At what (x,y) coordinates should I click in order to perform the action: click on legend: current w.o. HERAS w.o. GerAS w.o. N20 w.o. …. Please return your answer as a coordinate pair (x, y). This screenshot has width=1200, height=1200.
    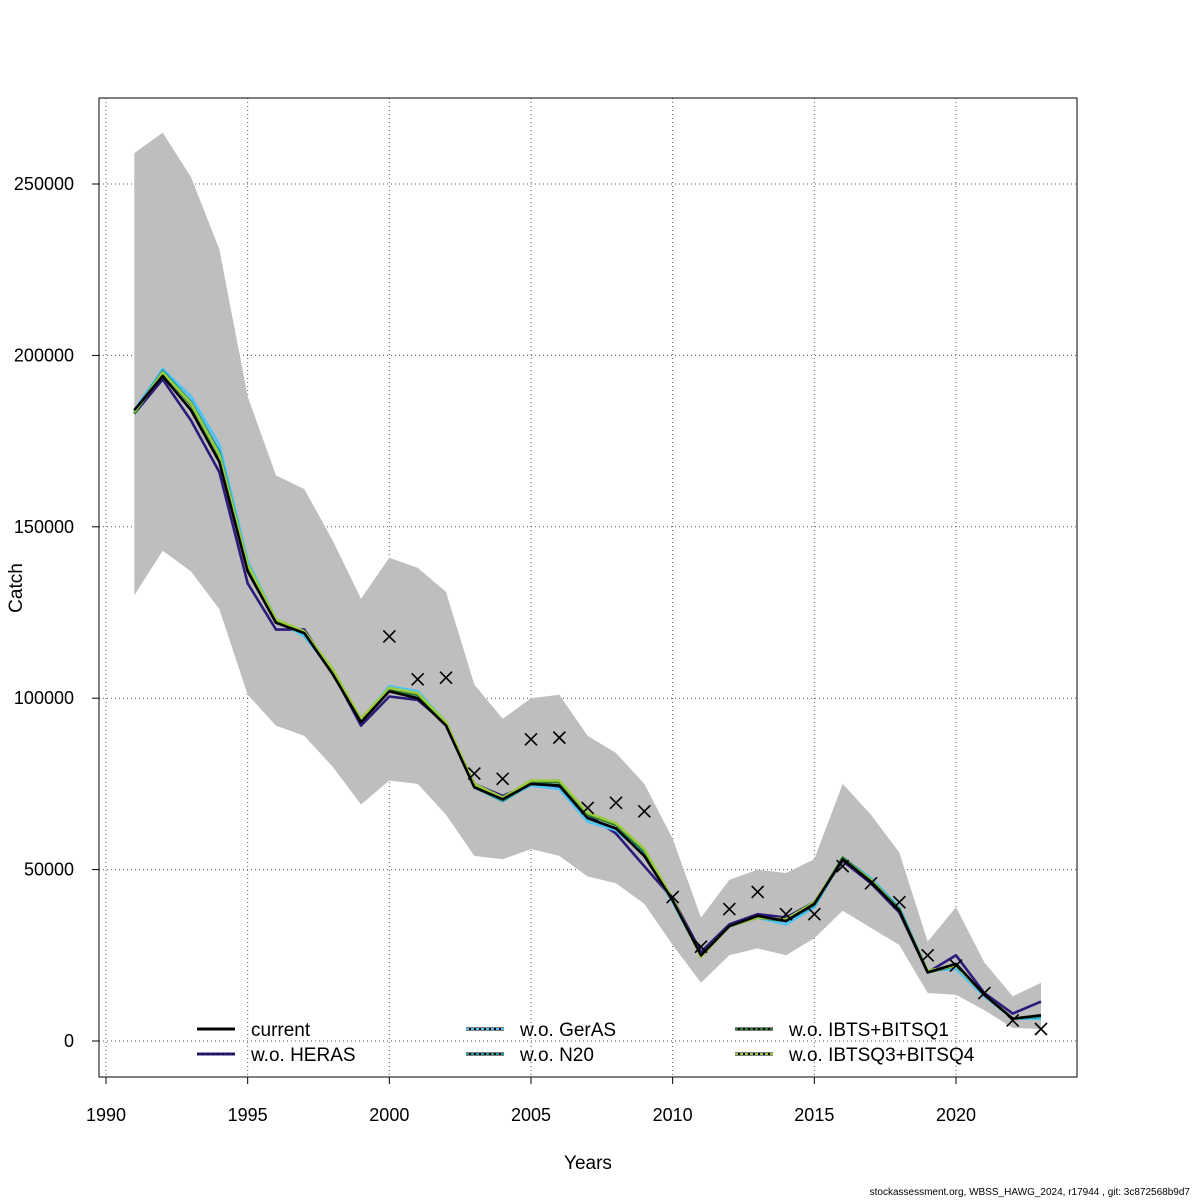
    Looking at the image, I should click on (586, 1043).